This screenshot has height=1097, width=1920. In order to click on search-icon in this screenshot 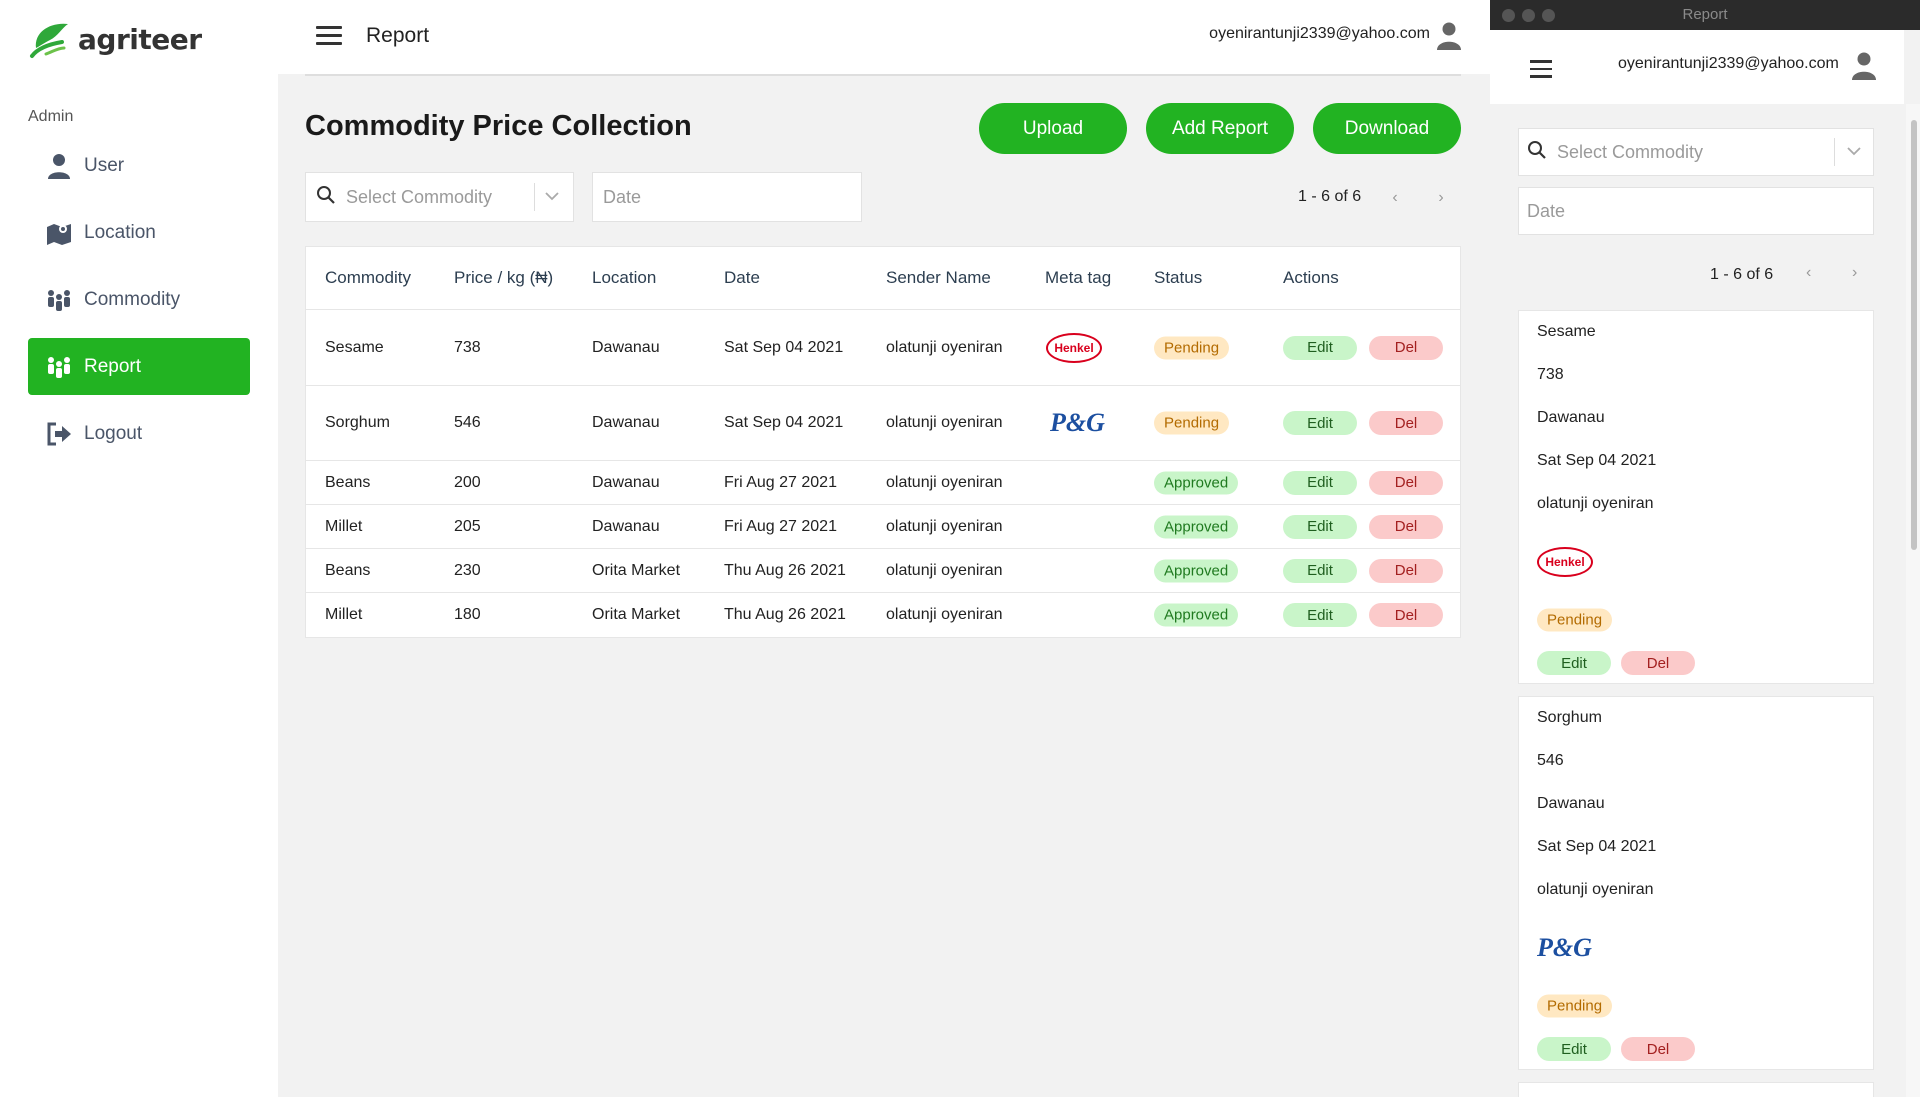, I will do `click(326, 197)`.